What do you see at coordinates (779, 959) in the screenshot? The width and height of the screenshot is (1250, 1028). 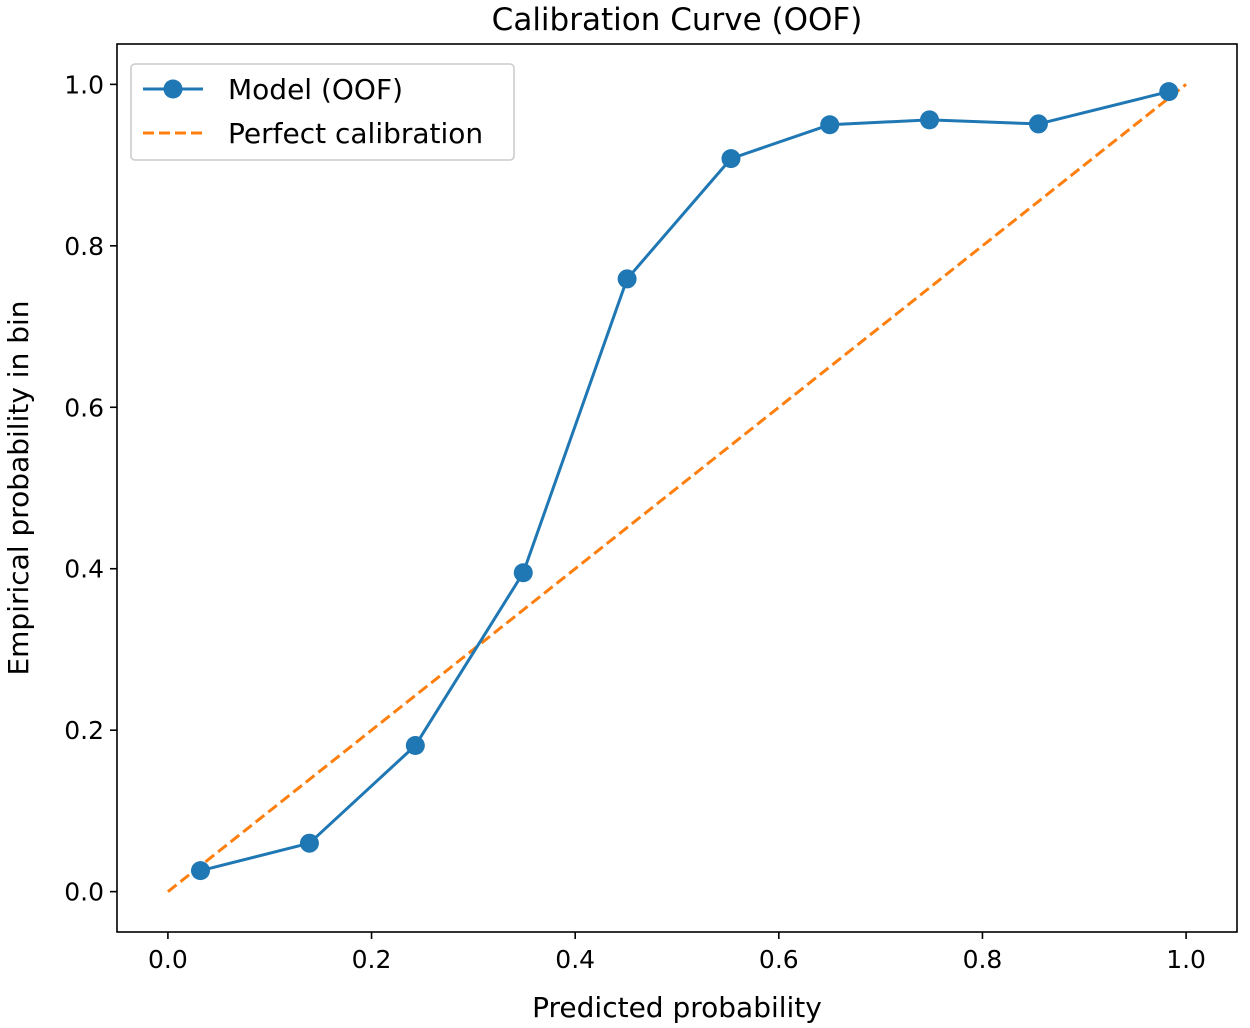 I see `x-tick-label: 0.6` at bounding box center [779, 959].